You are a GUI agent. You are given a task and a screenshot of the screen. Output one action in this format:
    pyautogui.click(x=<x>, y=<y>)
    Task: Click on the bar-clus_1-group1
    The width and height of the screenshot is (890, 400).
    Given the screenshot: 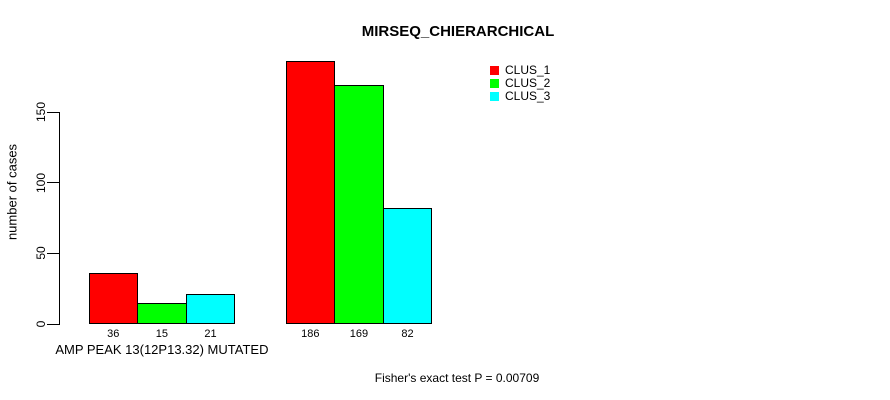 What is the action you would take?
    pyautogui.click(x=113, y=298)
    